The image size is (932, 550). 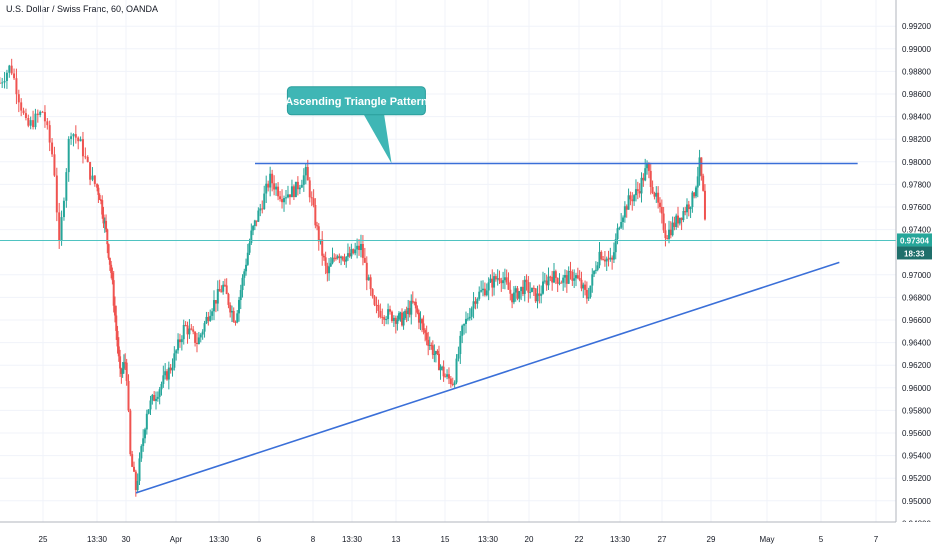 I want to click on price-tick-label: 0.99200, so click(x=916, y=26).